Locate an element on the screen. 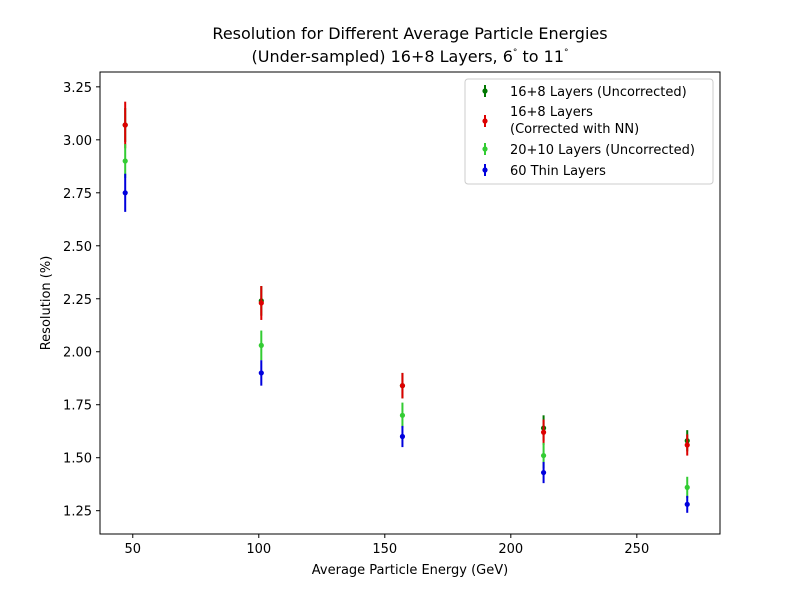  y-axis-label: Resolution (%) is located at coordinates (46, 303).